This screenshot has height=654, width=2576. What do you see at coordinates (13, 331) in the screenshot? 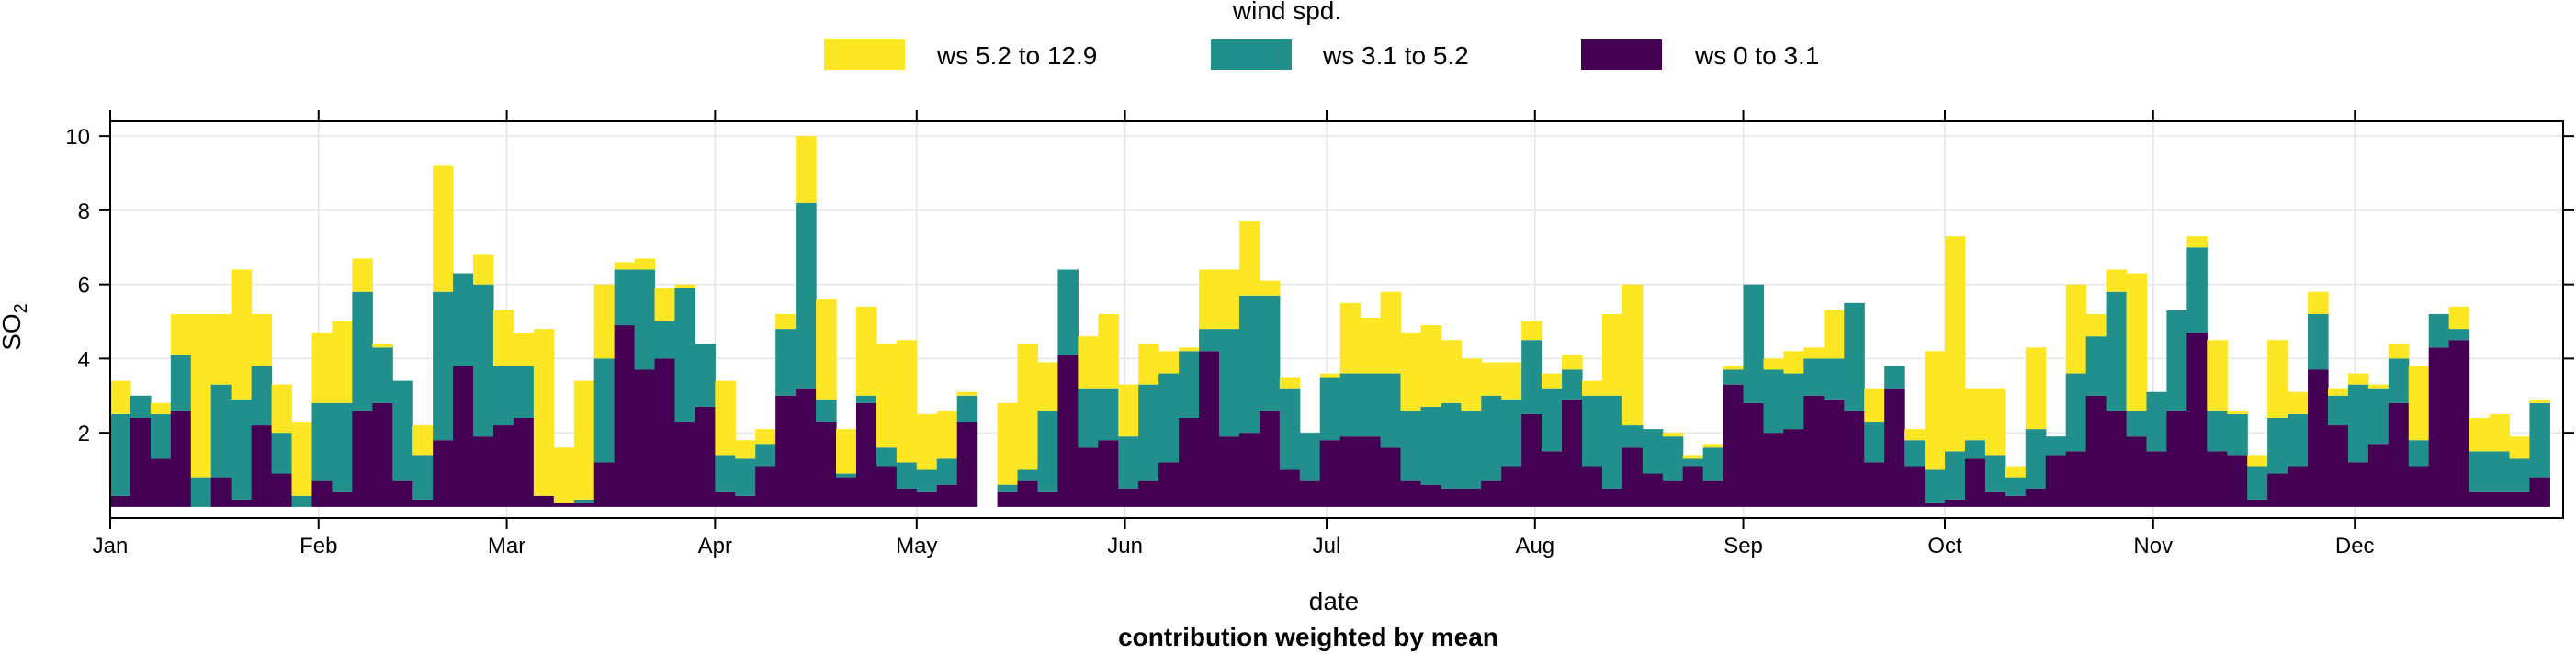
I see `y-axis-label-main: SO` at bounding box center [13, 331].